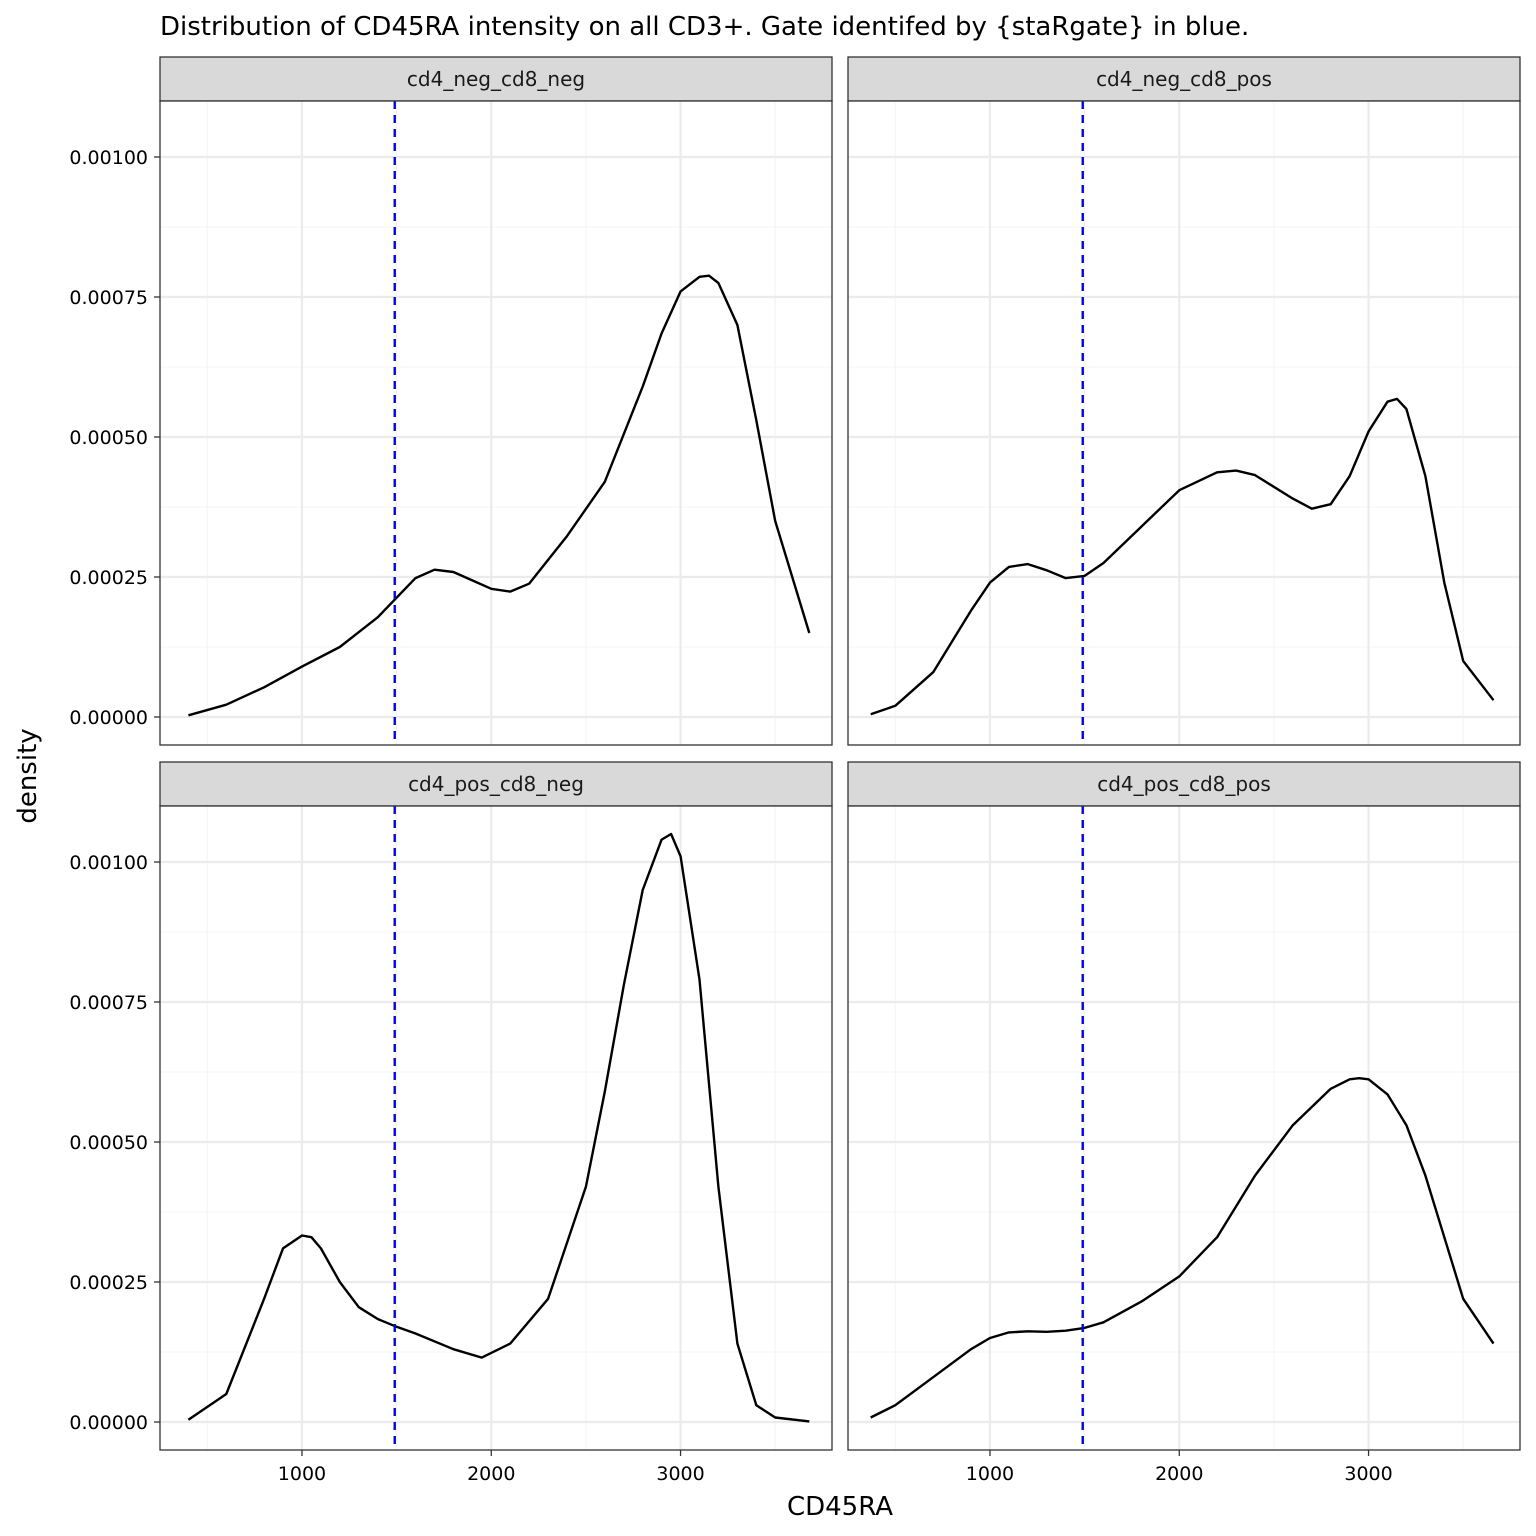  I want to click on facet-strip-label: cd4_pos_cd8_pos, so click(1184, 784).